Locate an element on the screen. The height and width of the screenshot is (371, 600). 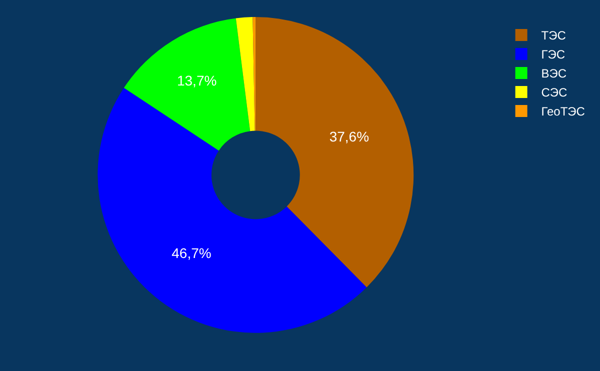
legend-label: ГеоТЭС is located at coordinates (563, 111).